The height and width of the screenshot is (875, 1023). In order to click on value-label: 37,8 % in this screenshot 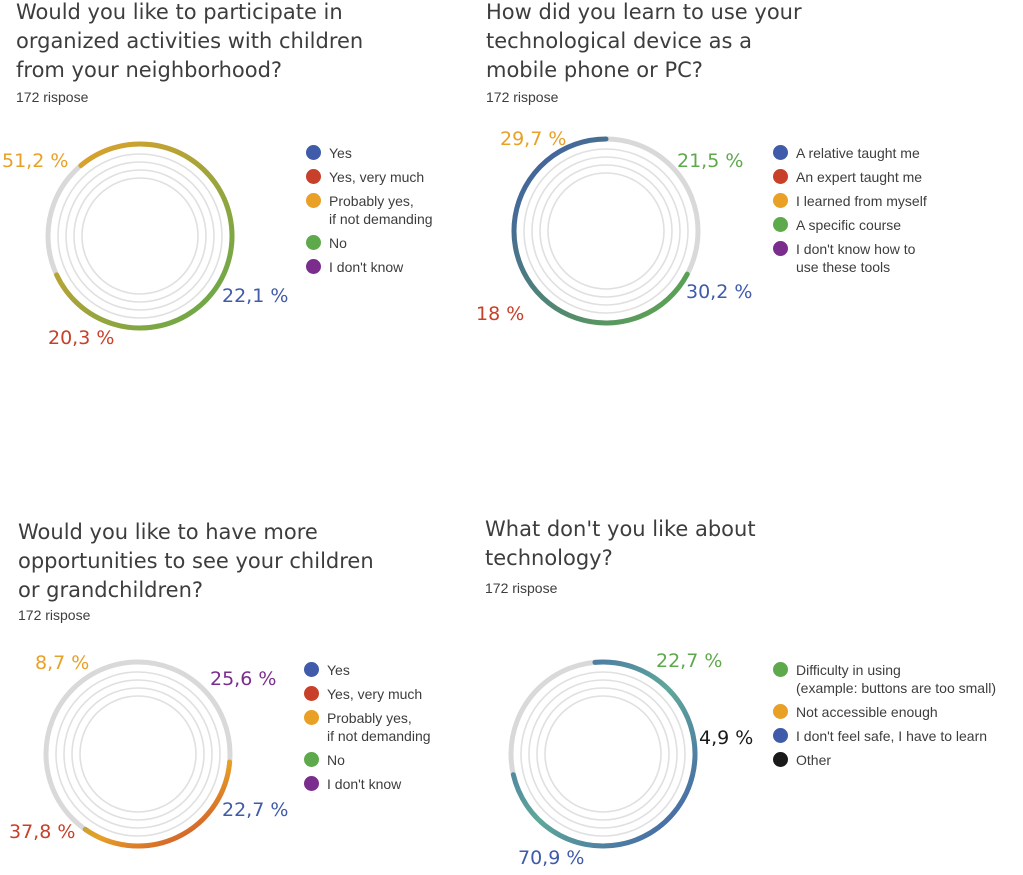, I will do `click(42, 832)`.